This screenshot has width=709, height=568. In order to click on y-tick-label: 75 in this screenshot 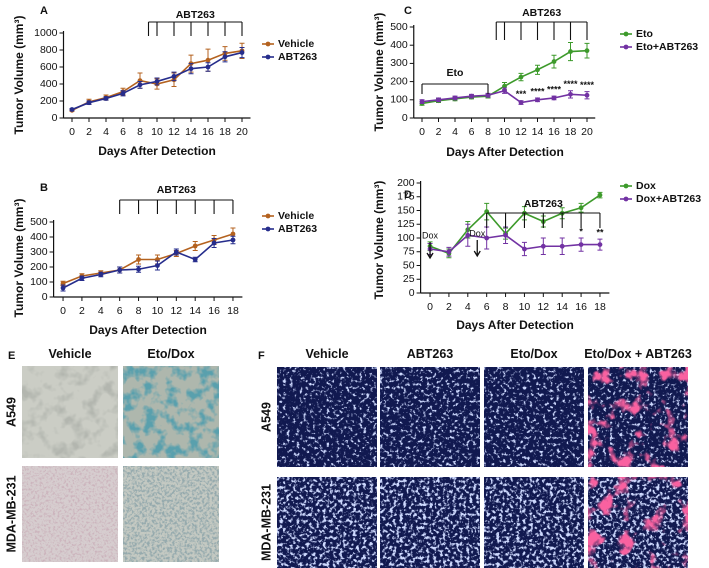, I will do `click(409, 252)`.